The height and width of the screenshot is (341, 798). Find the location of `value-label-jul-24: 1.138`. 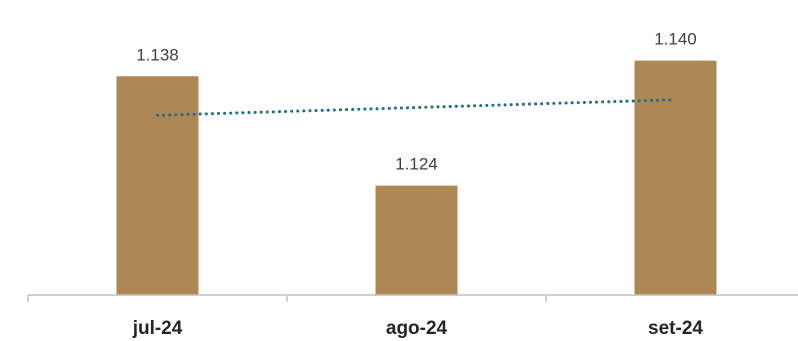

value-label-jul-24: 1.138 is located at coordinates (157, 54).